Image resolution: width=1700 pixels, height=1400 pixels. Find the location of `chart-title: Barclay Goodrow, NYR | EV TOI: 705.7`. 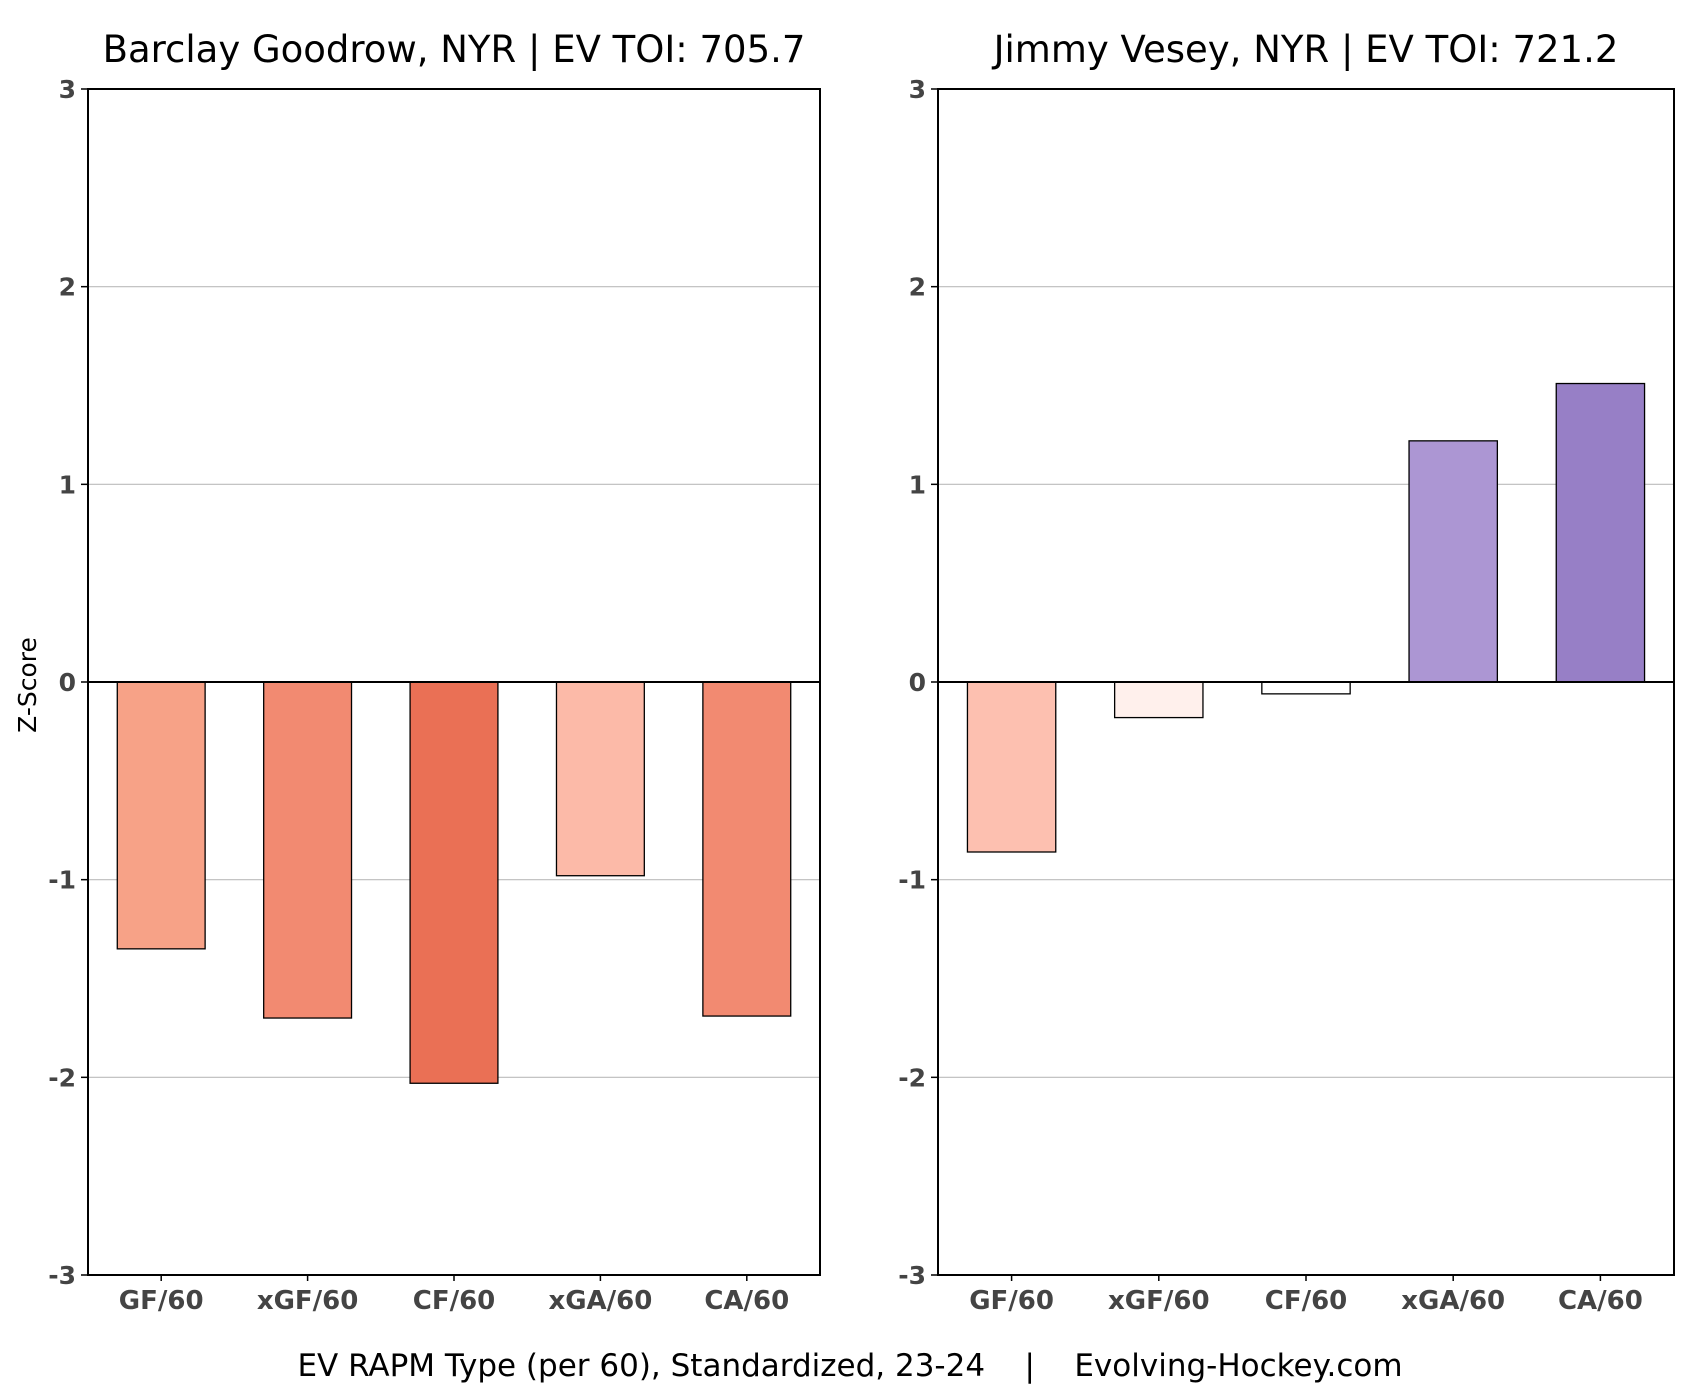

chart-title: Barclay Goodrow, NYR | EV TOI: 705.7 is located at coordinates (454, 49).